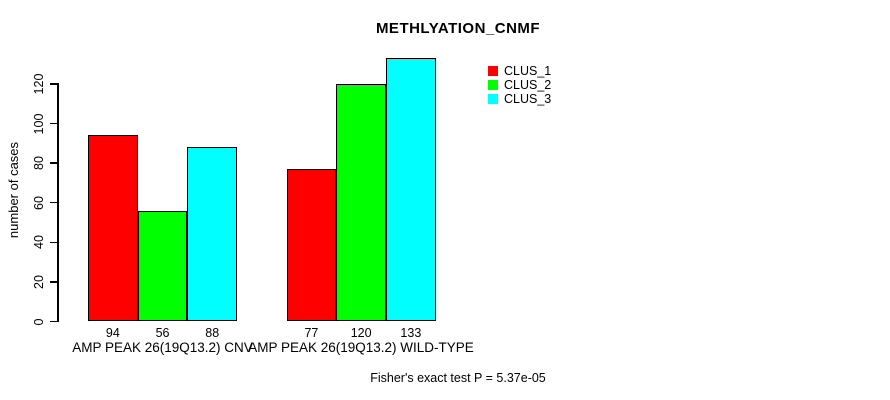 The width and height of the screenshot is (890, 400). I want to click on y-tick-label: 80, so click(38, 163).